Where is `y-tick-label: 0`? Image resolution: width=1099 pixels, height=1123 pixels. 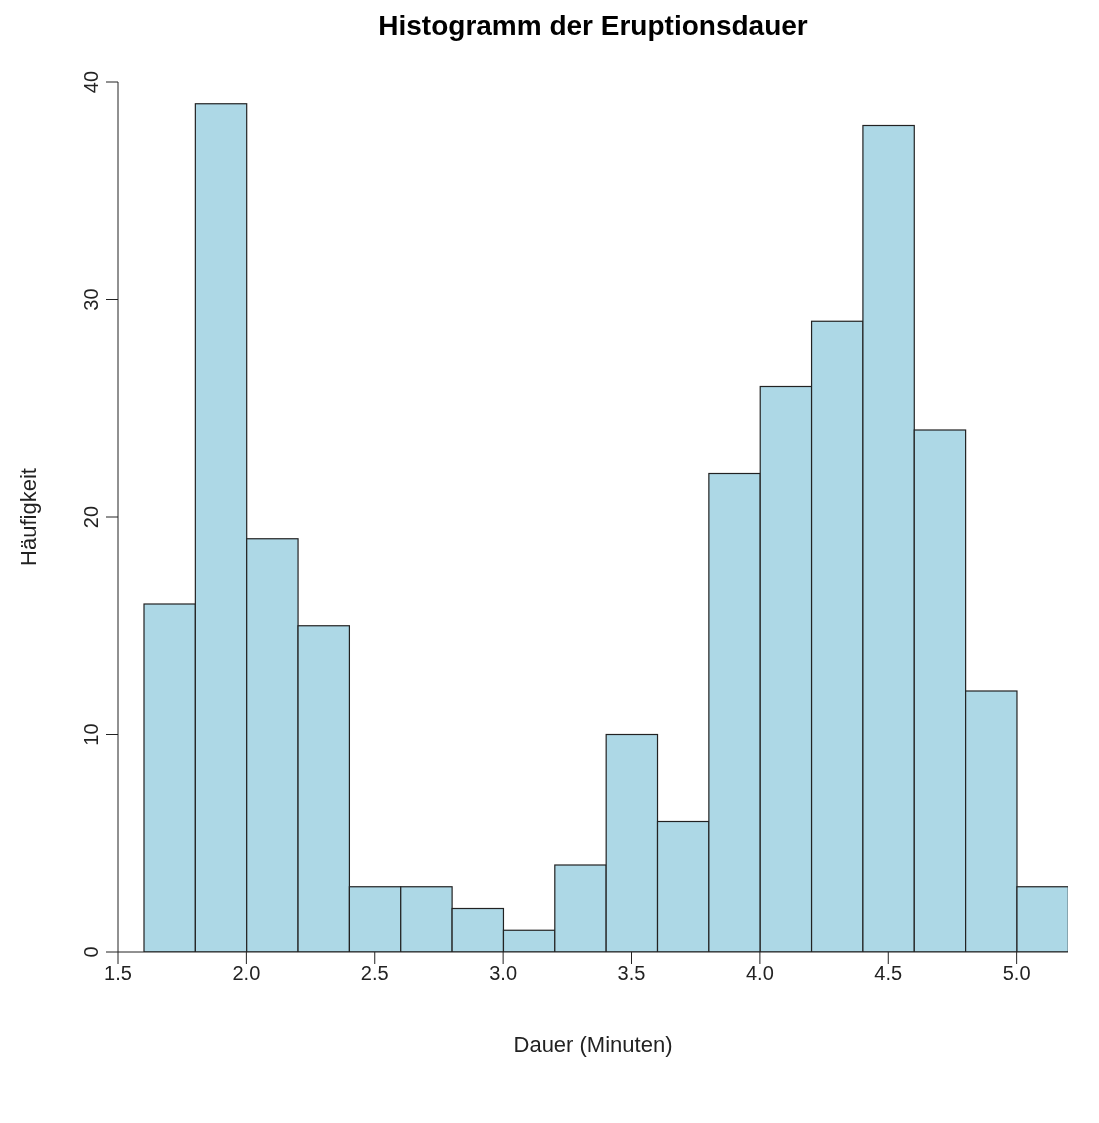 y-tick-label: 0 is located at coordinates (91, 952).